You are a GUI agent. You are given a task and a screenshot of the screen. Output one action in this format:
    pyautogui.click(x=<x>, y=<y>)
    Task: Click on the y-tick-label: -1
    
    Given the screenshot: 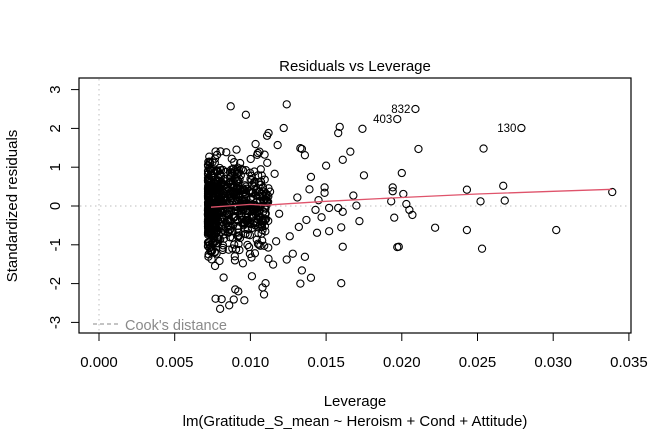 What is the action you would take?
    pyautogui.click(x=55, y=244)
    